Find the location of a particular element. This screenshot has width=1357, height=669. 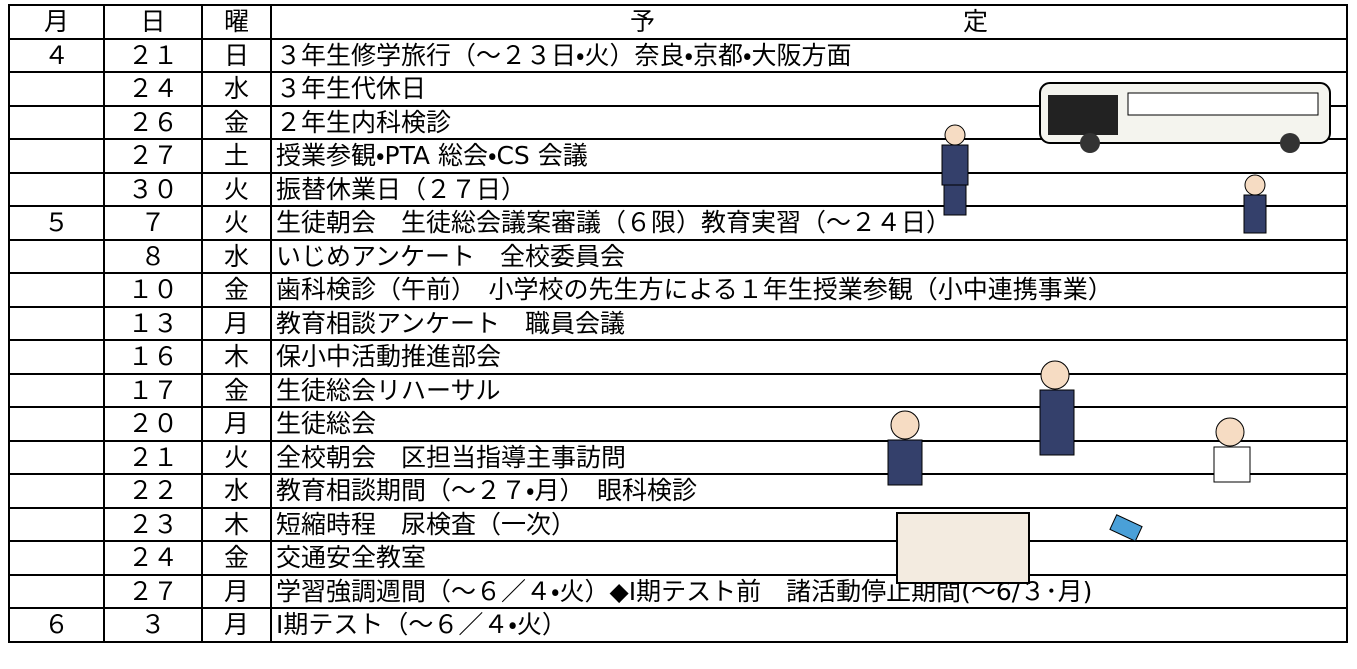

day-cell: ２３ is located at coordinates (153, 524).